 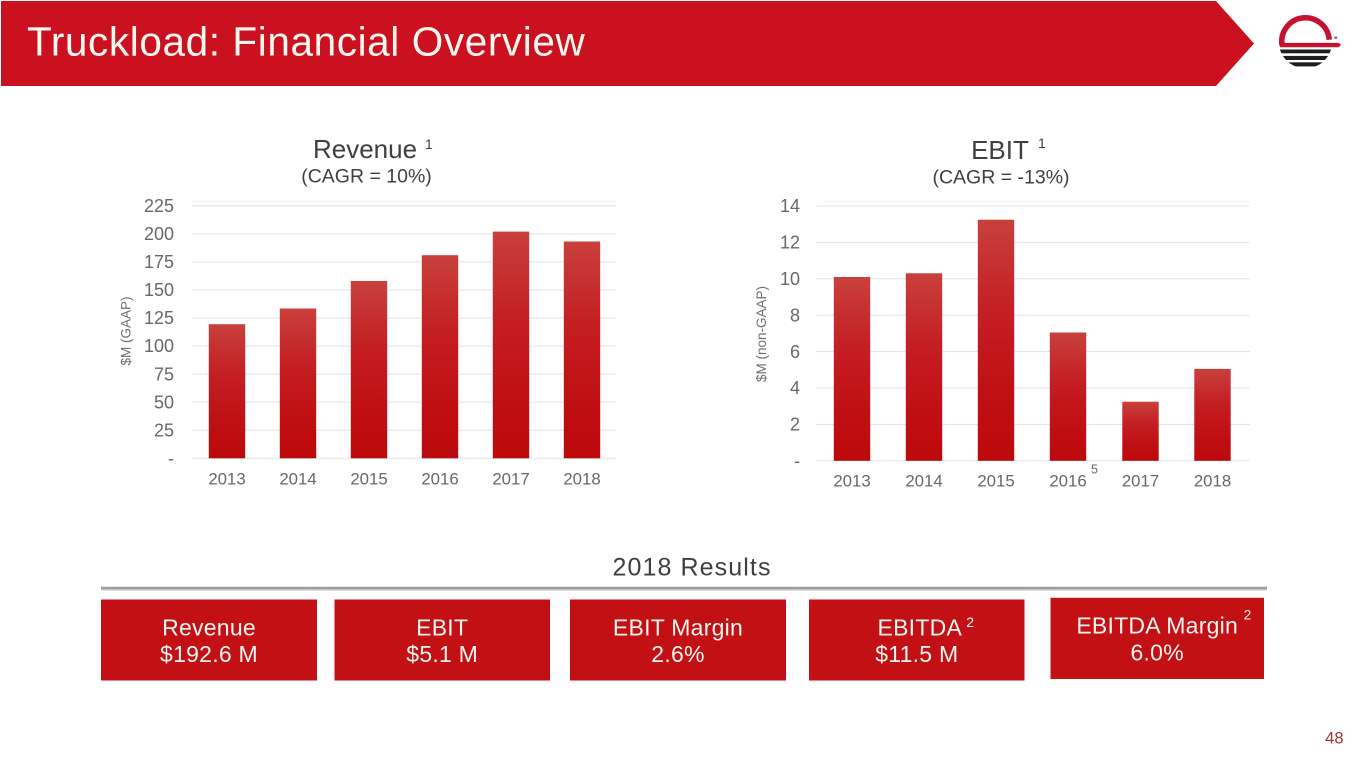 What do you see at coordinates (1094, 470) in the screenshot?
I see `svg-text: 5` at bounding box center [1094, 470].